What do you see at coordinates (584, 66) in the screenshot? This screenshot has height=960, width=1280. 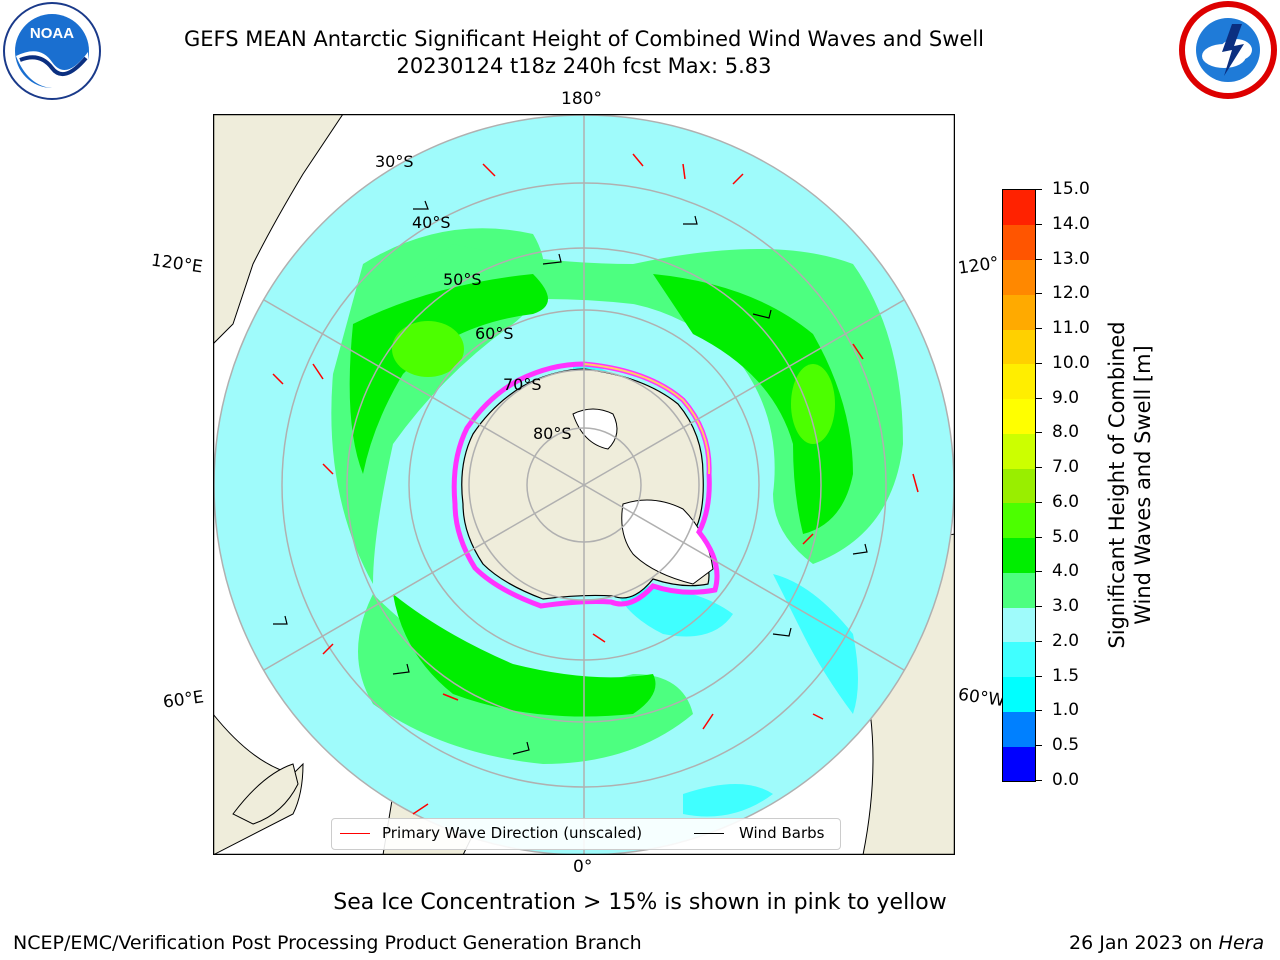 I see `chart-subtitle: 20230124 t18z 240h fcst Max: 5.83` at bounding box center [584, 66].